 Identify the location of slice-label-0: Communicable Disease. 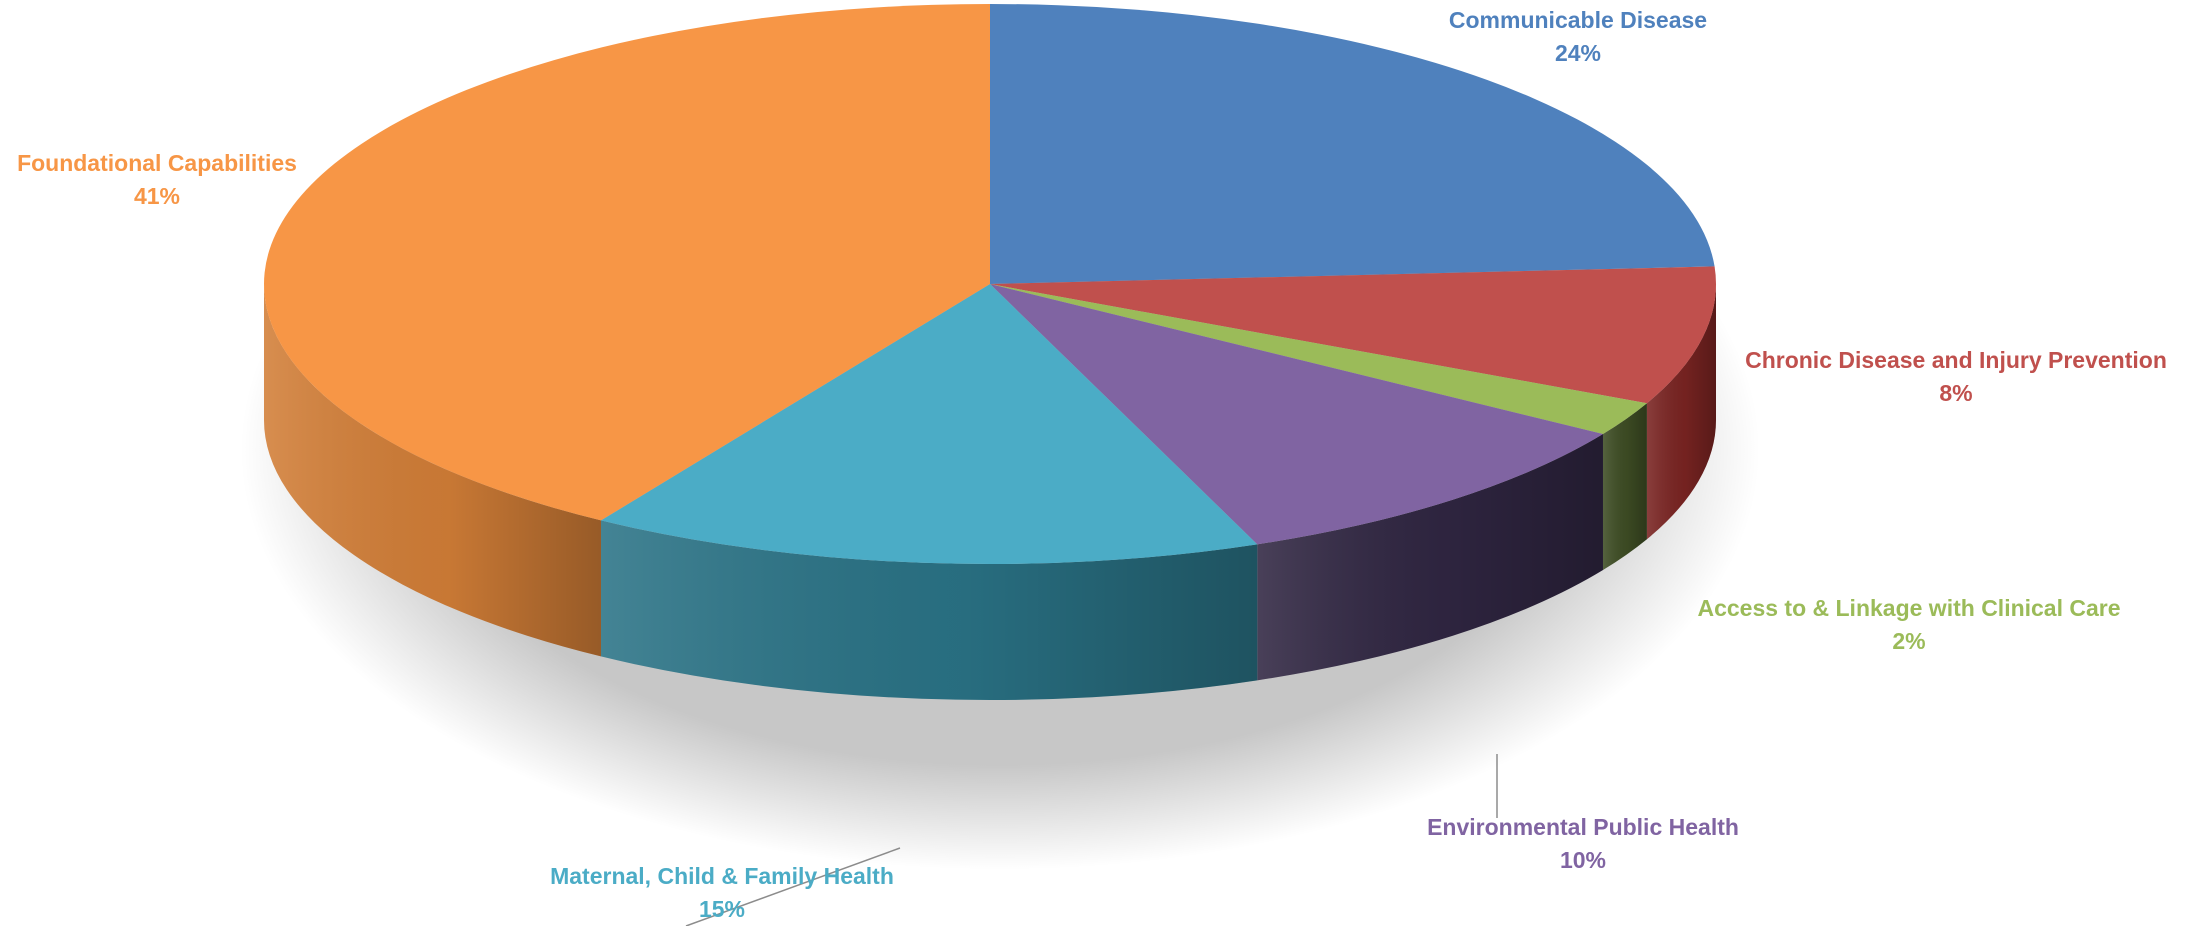
(1578, 20).